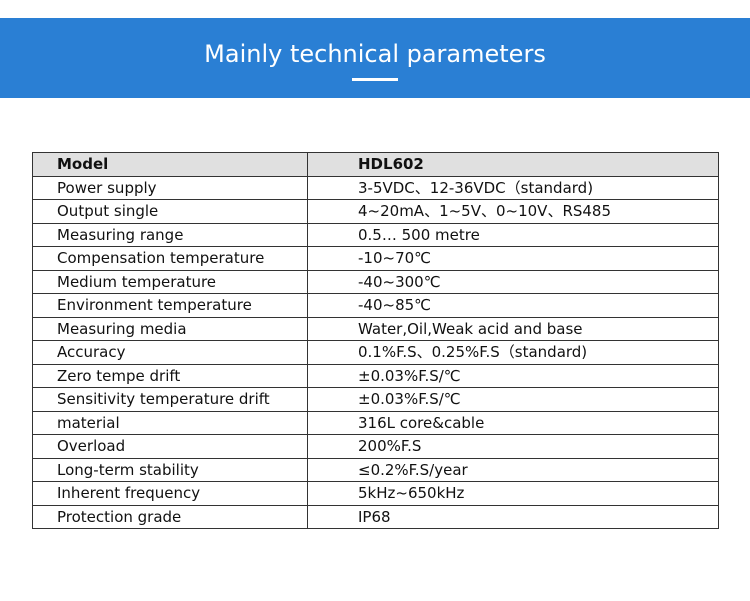 The width and height of the screenshot is (750, 601). I want to click on table-row: Long-term stability ≤0.2%F.S/year, so click(375, 469).